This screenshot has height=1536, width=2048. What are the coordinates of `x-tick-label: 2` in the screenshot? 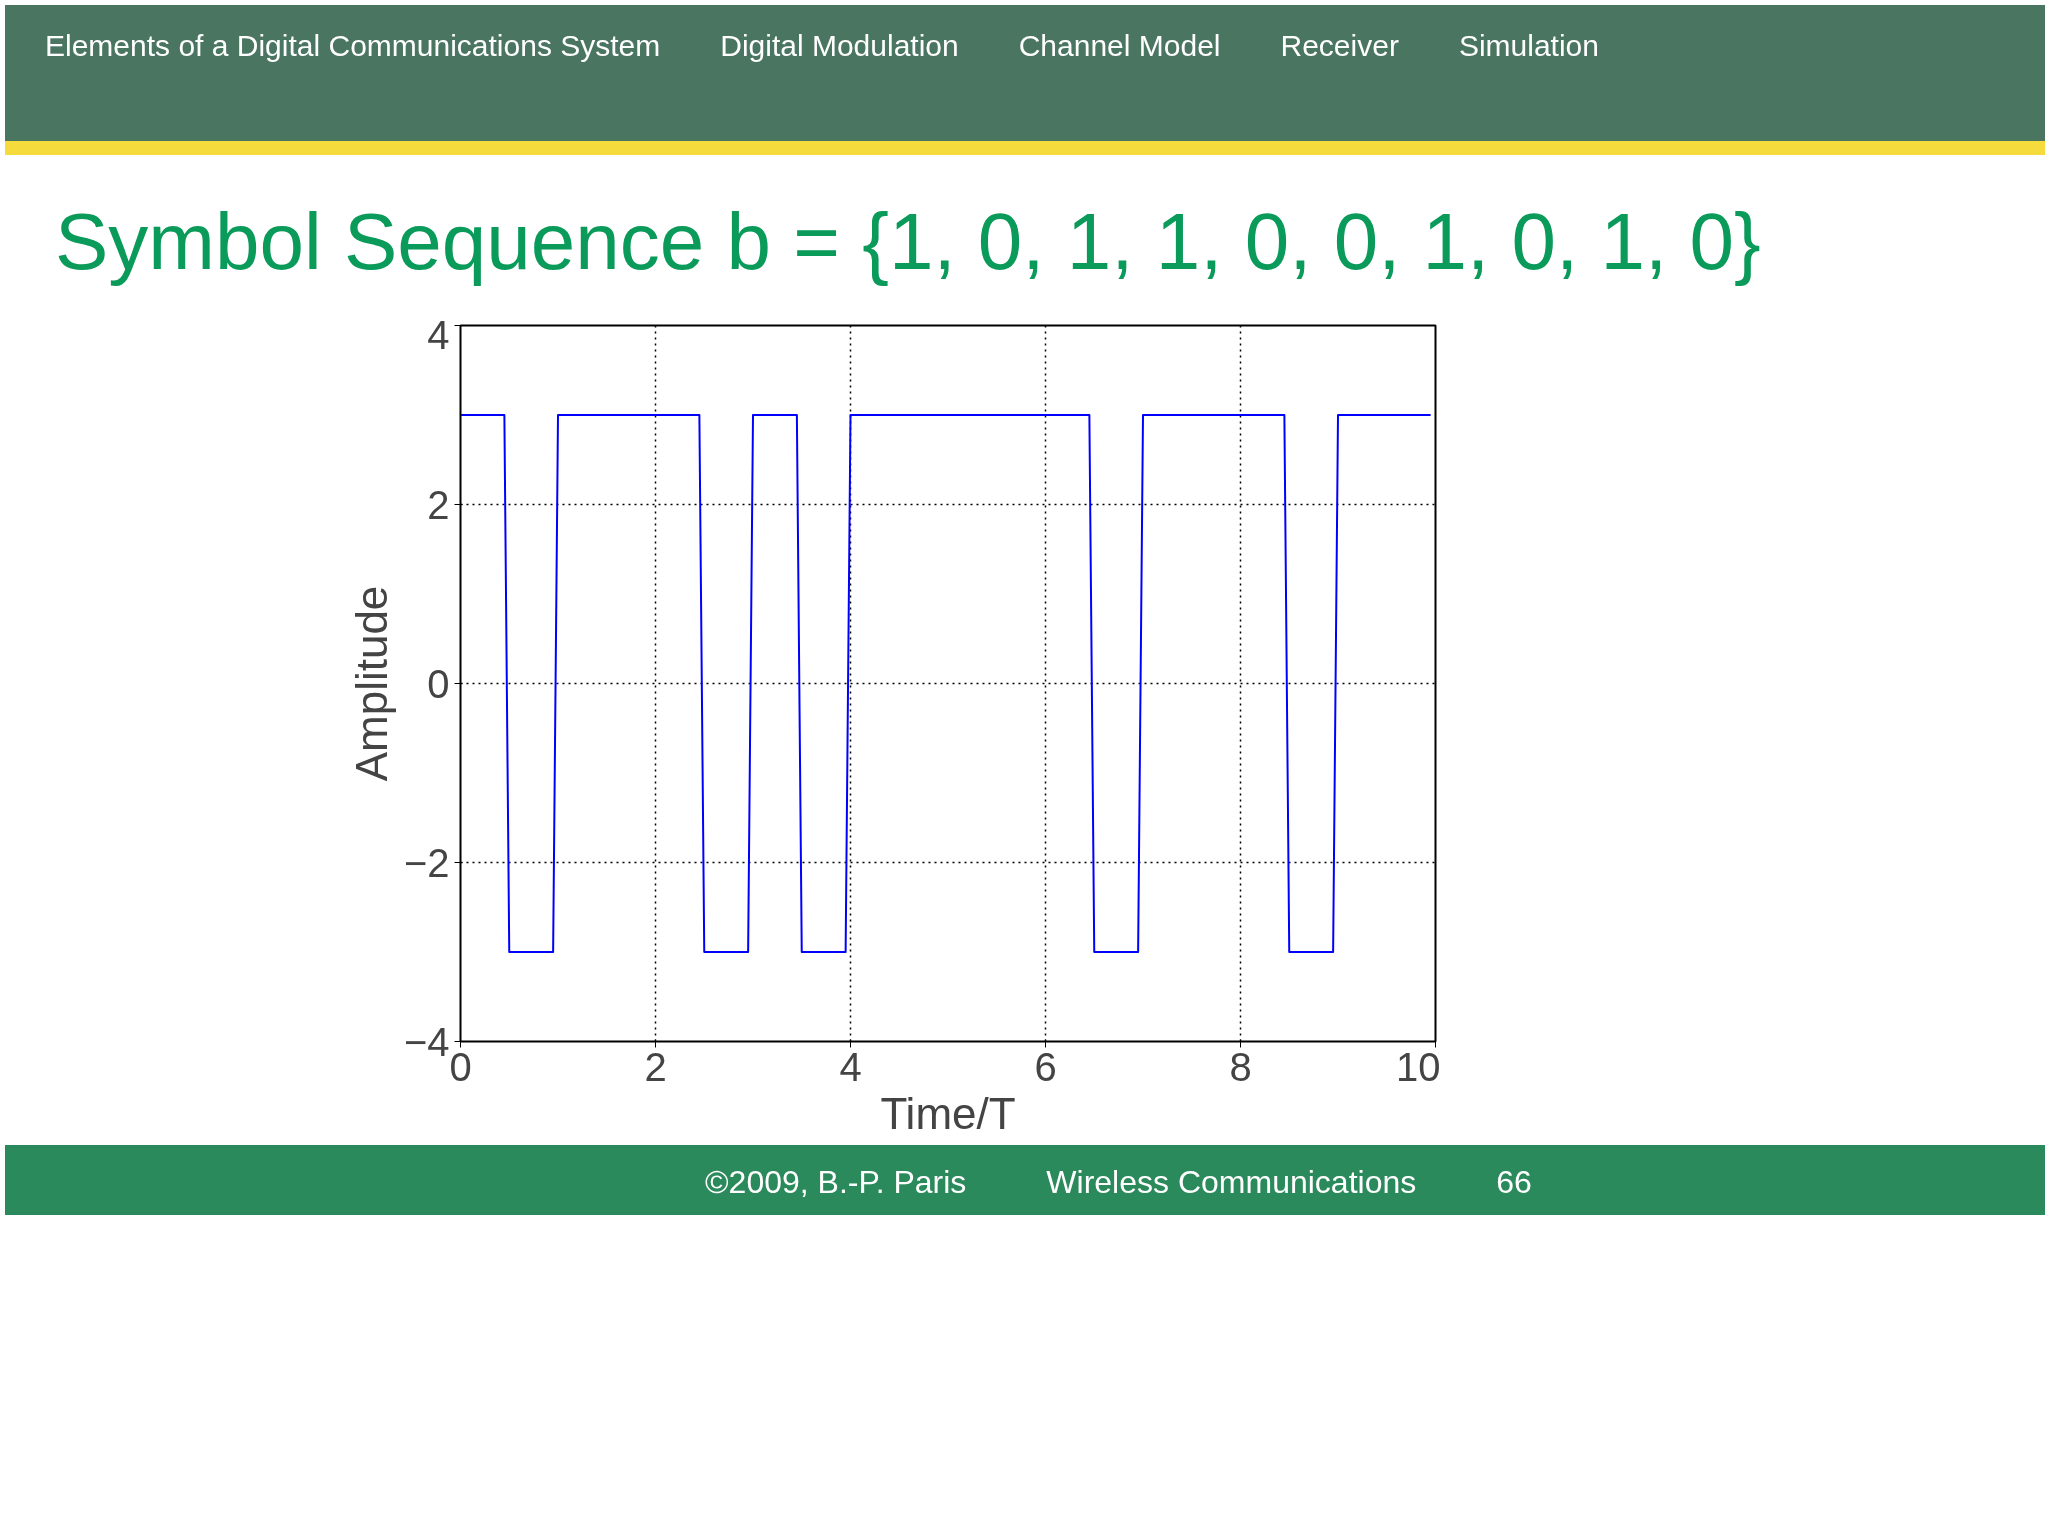 It's located at (655, 1066).